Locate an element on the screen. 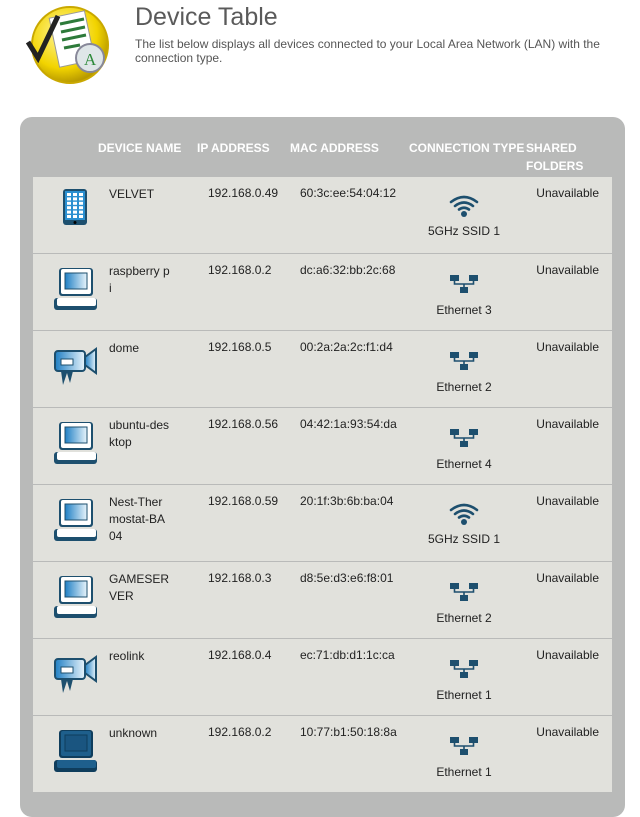 The height and width of the screenshot is (817, 640). column-ip-address: IP ADDRESS is located at coordinates (233, 148).